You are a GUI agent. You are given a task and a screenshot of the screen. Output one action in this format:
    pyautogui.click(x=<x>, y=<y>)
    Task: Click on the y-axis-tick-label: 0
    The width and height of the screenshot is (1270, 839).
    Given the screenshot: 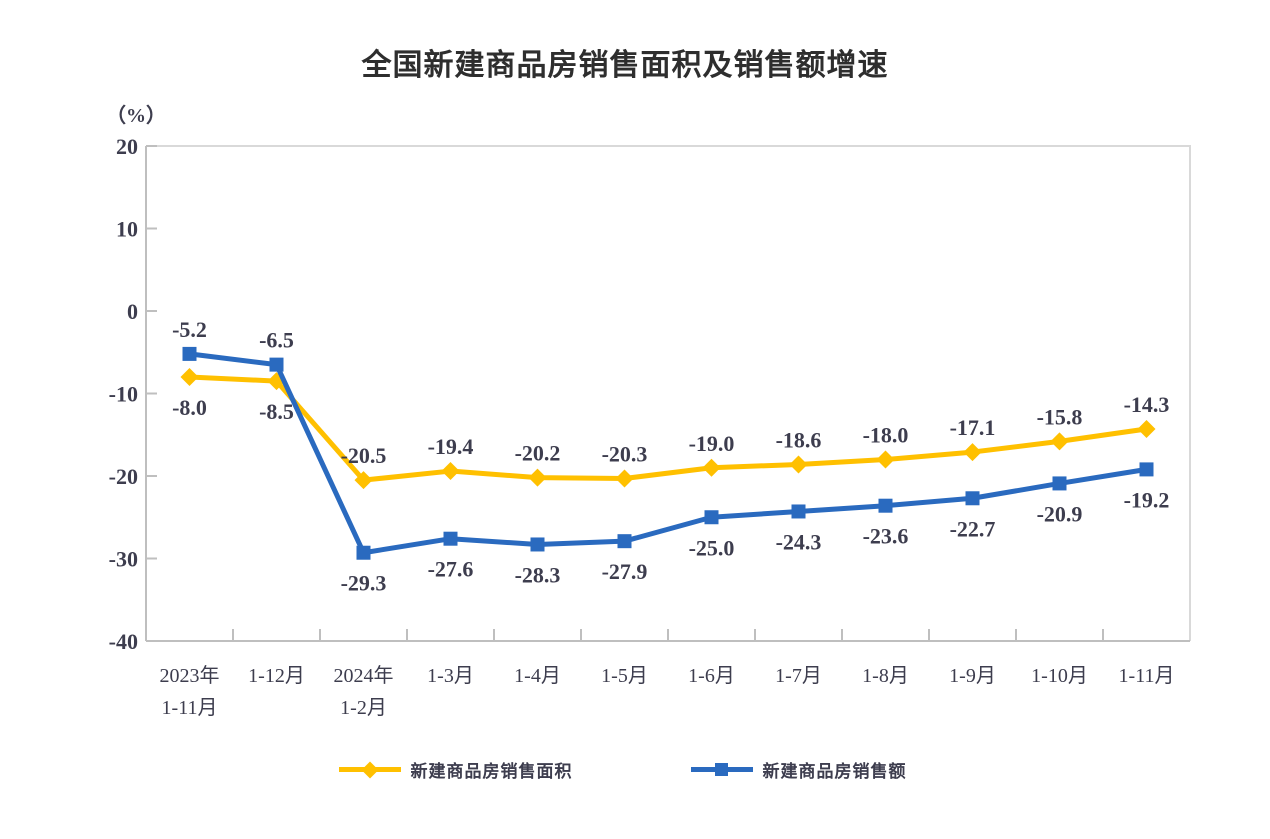 What is the action you would take?
    pyautogui.click(x=132, y=311)
    